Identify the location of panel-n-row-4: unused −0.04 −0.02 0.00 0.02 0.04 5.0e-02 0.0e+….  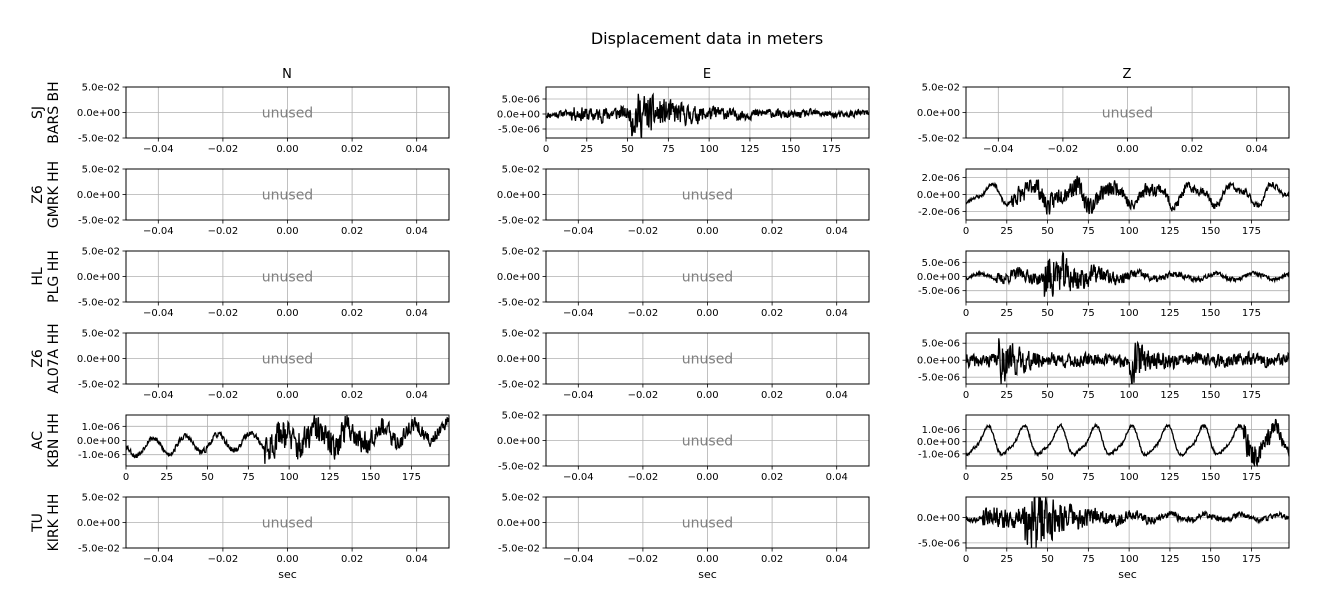
(263, 365).